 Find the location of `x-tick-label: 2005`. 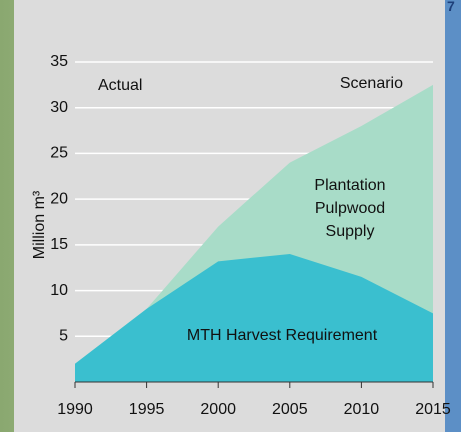

x-tick-label: 2005 is located at coordinates (290, 409).